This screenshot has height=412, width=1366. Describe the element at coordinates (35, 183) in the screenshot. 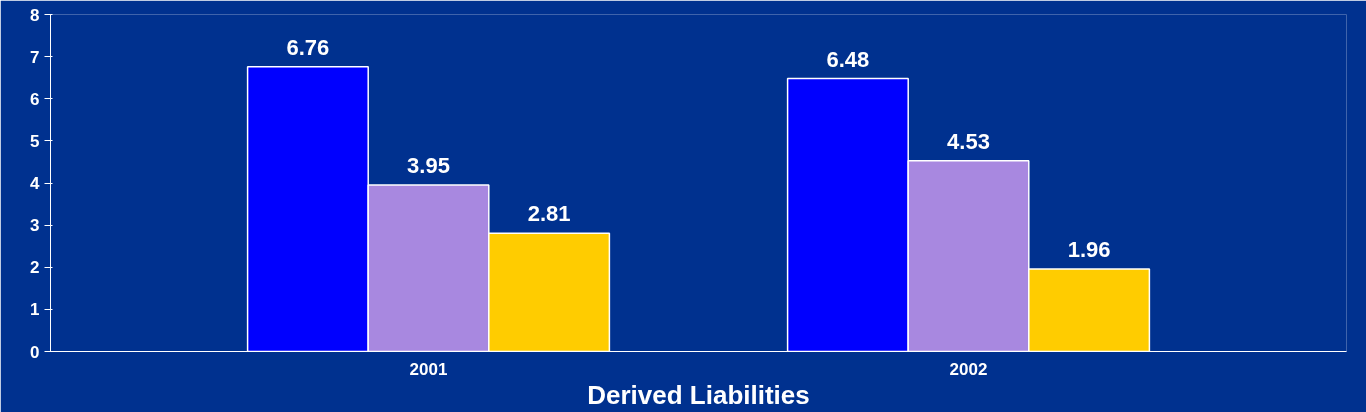

I see `y-tick-label: 4` at that location.